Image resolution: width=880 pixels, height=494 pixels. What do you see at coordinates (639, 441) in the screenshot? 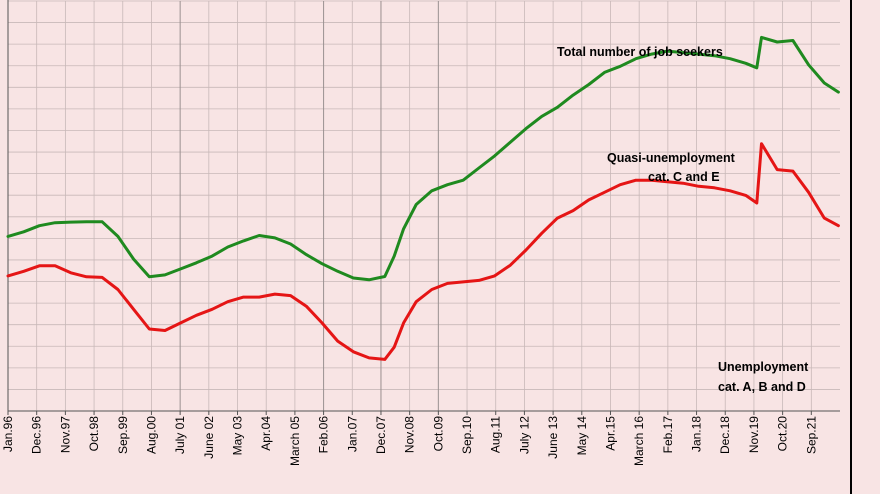
I see `x-tick-label: March 16` at bounding box center [639, 441].